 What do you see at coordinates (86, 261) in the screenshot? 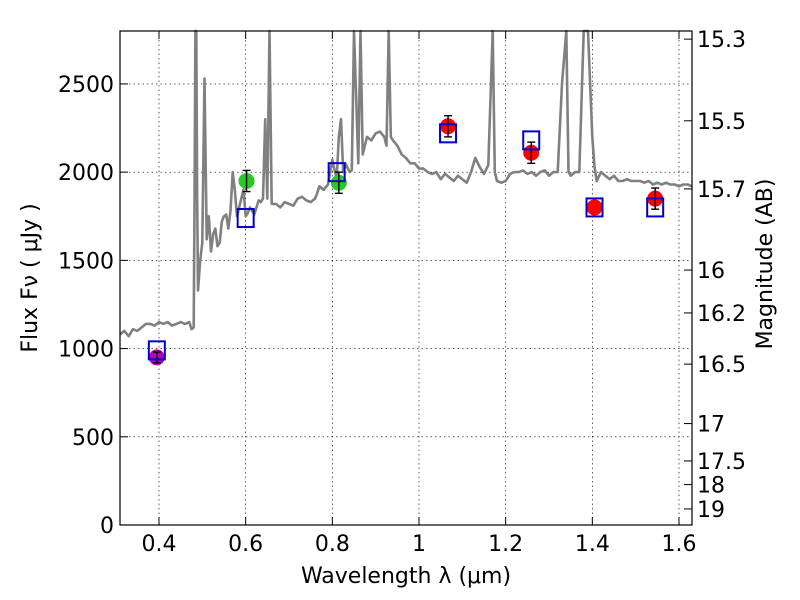
I see `y-tick-label: 1500` at bounding box center [86, 261].